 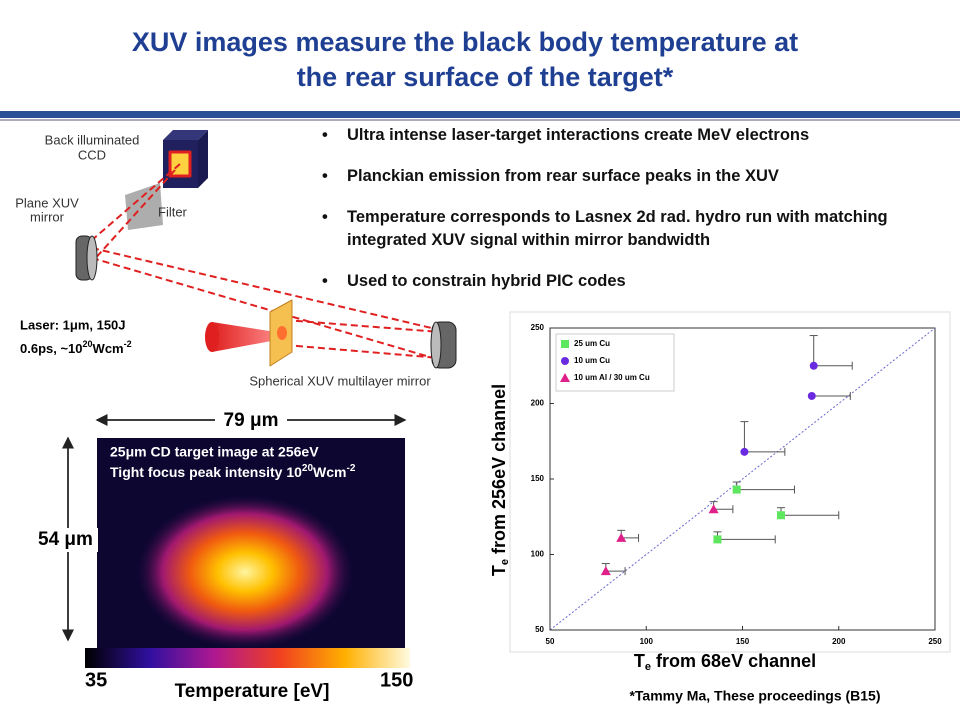 What do you see at coordinates (245, 572) in the screenshot?
I see `hot-spot` at bounding box center [245, 572].